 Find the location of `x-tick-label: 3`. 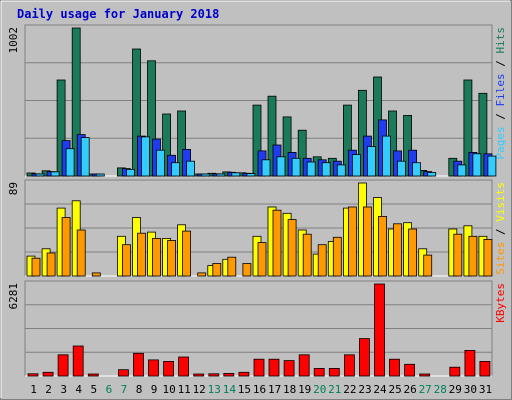

x-tick-label: 3 is located at coordinates (63, 389).